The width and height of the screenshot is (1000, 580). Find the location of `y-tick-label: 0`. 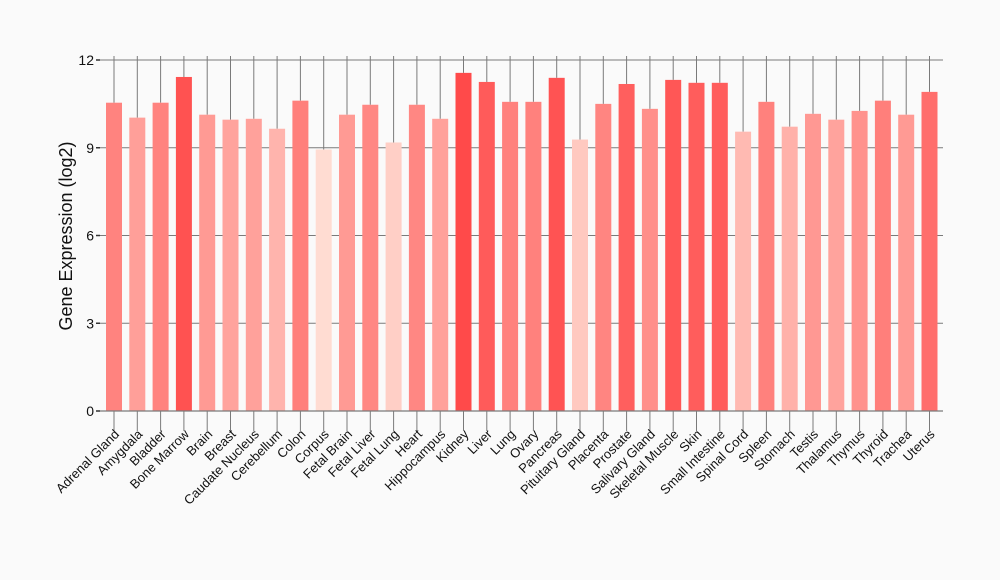

y-tick-label: 0 is located at coordinates (90, 411).